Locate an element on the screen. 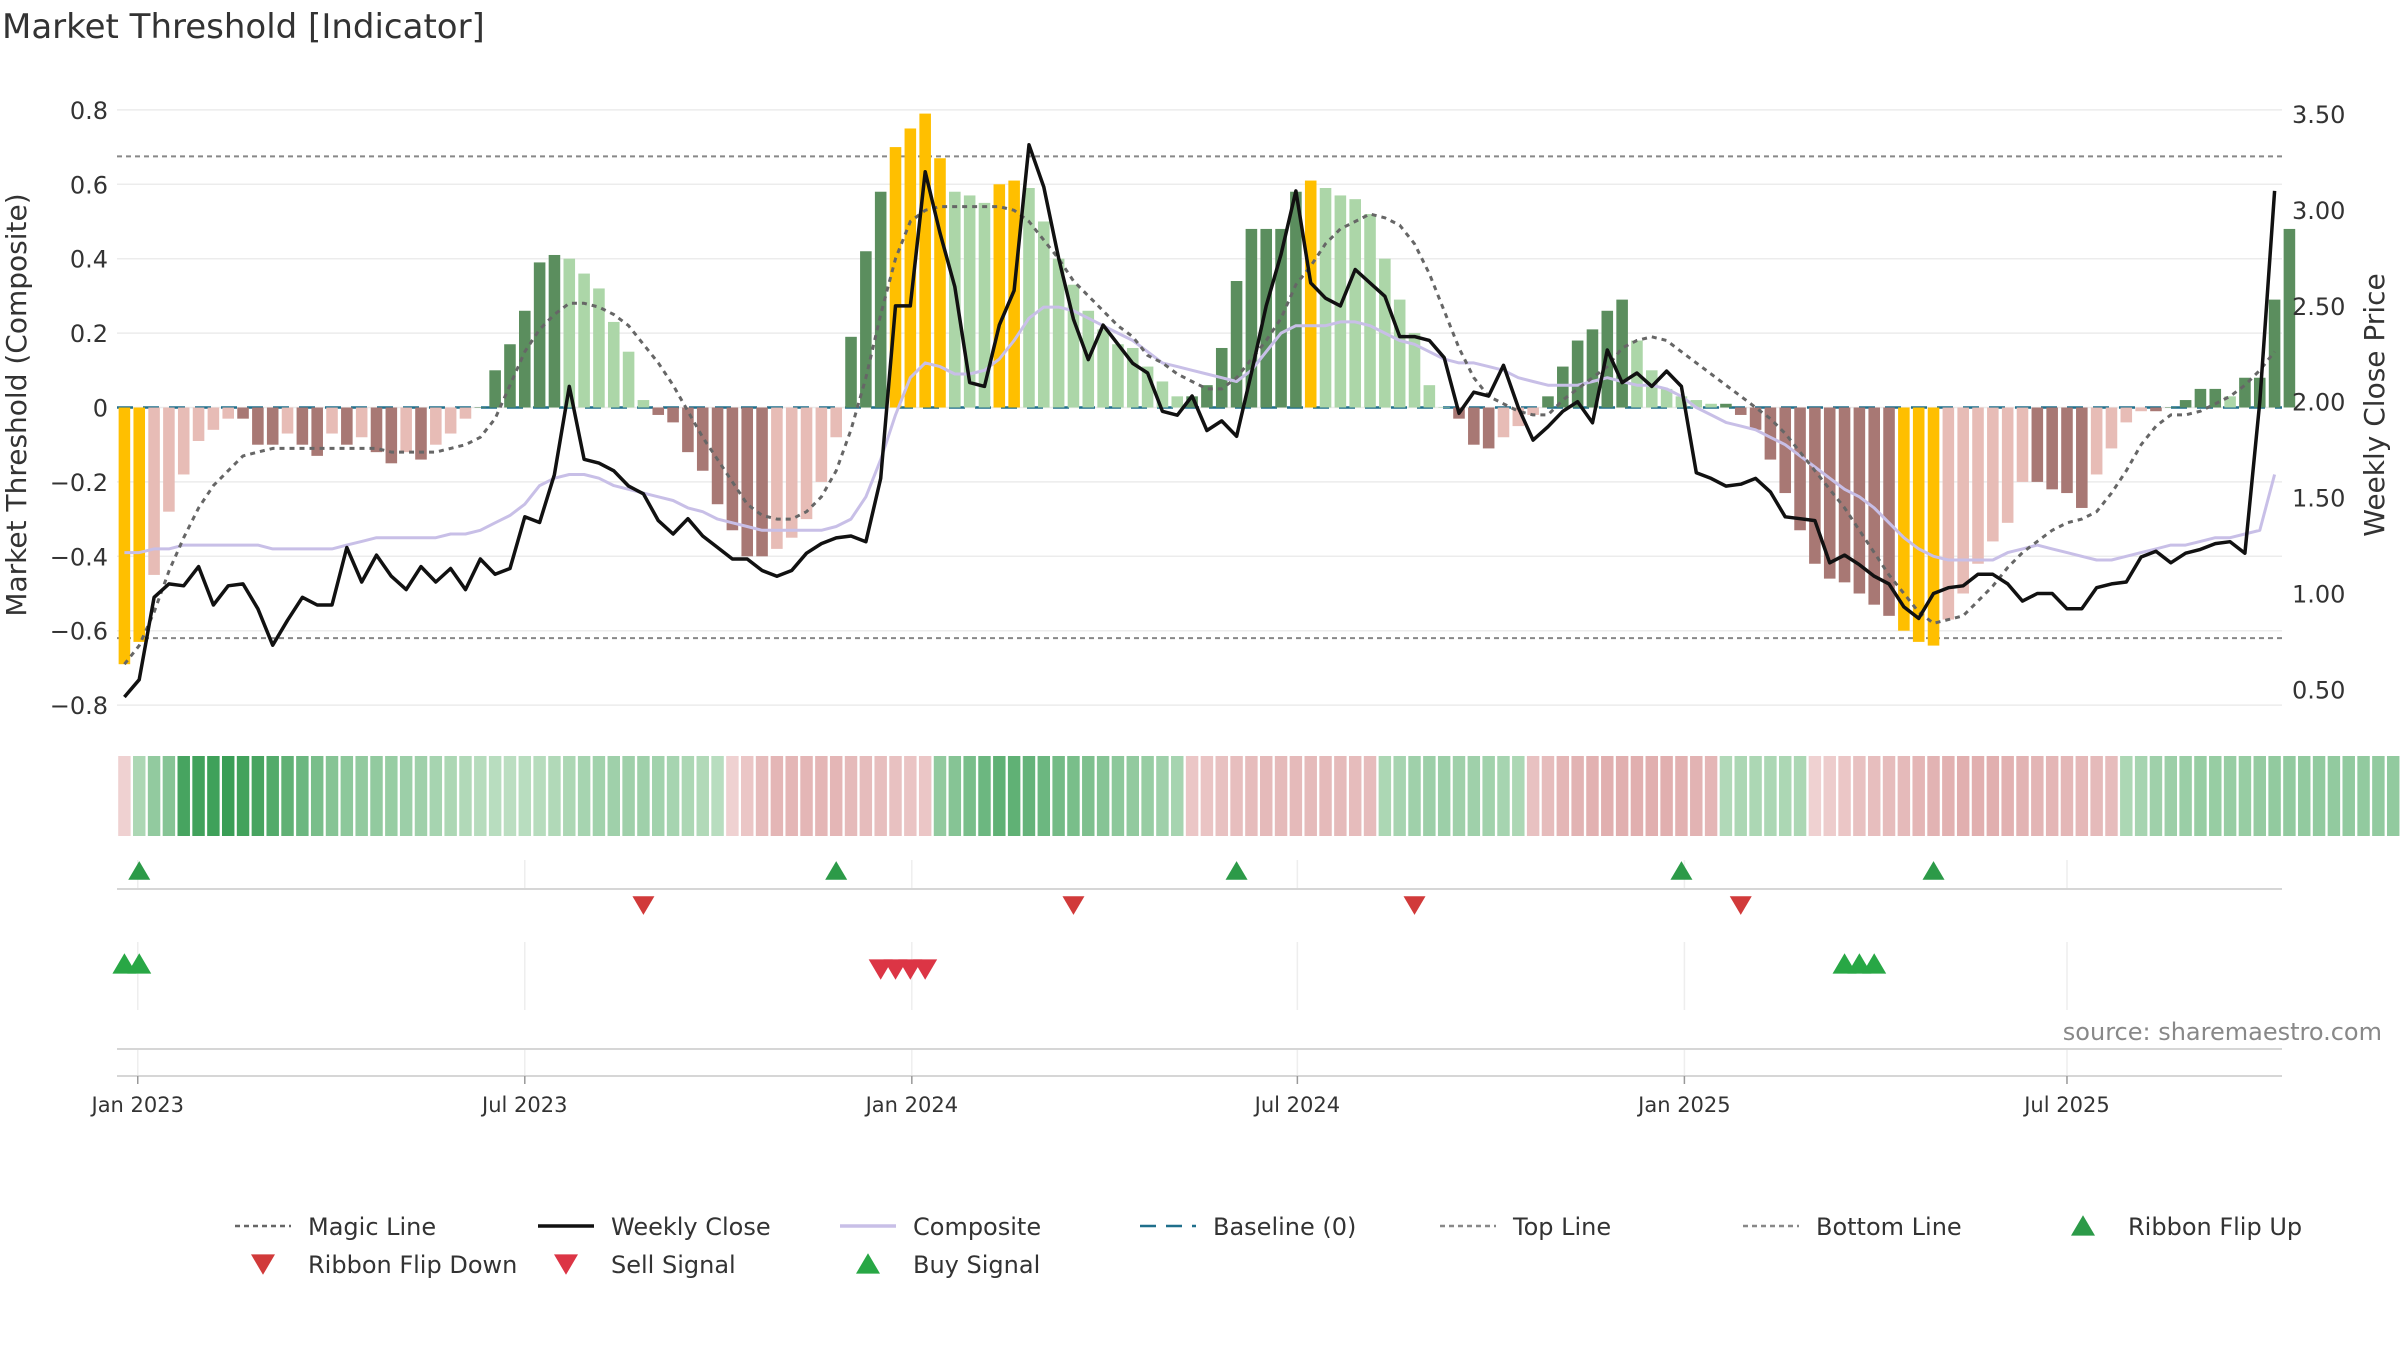 The width and height of the screenshot is (2400, 1350). legend-item: Baseline (0) is located at coordinates (1248, 1227).